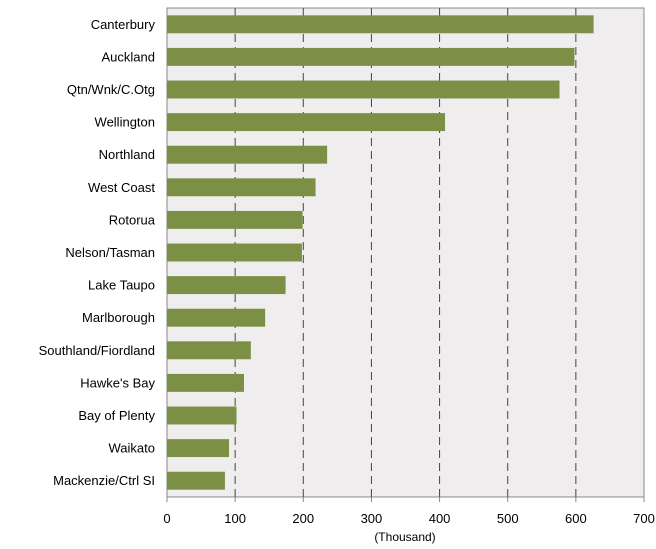 This screenshot has width=656, height=549. I want to click on category-label: Marlborough, so click(118, 317).